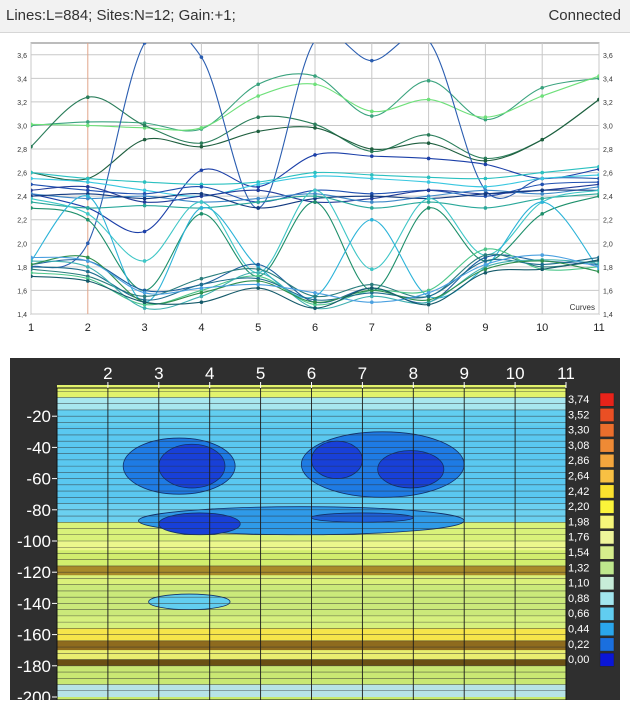 The image size is (630, 705). I want to click on curves-corner-label: Curves, so click(582, 307).